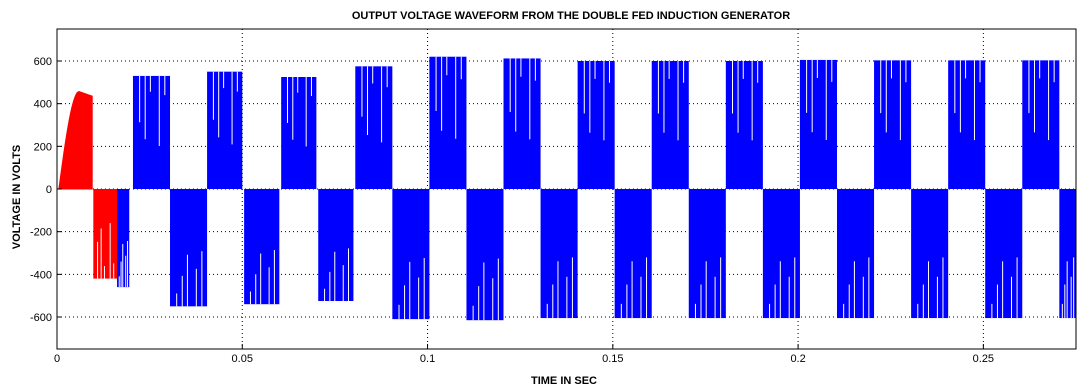 Image resolution: width=1077 pixels, height=390 pixels. What do you see at coordinates (49, 190) in the screenshot?
I see `y-tick-label: 0` at bounding box center [49, 190].